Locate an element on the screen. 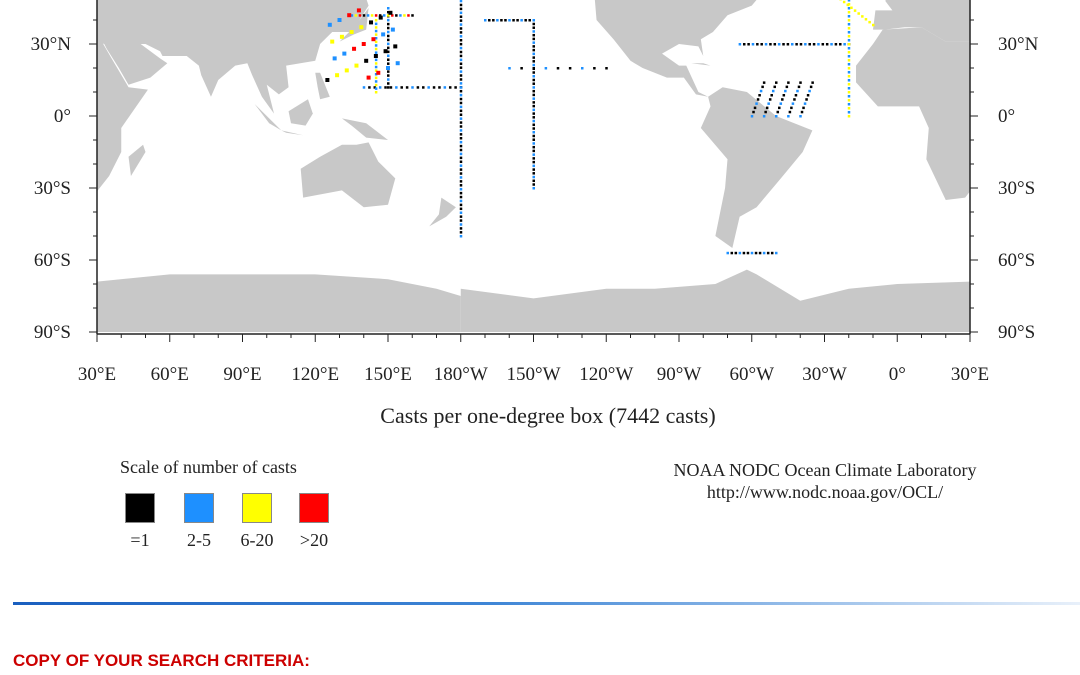 This screenshot has width=1080, height=675. land-japan is located at coordinates (354, 25).